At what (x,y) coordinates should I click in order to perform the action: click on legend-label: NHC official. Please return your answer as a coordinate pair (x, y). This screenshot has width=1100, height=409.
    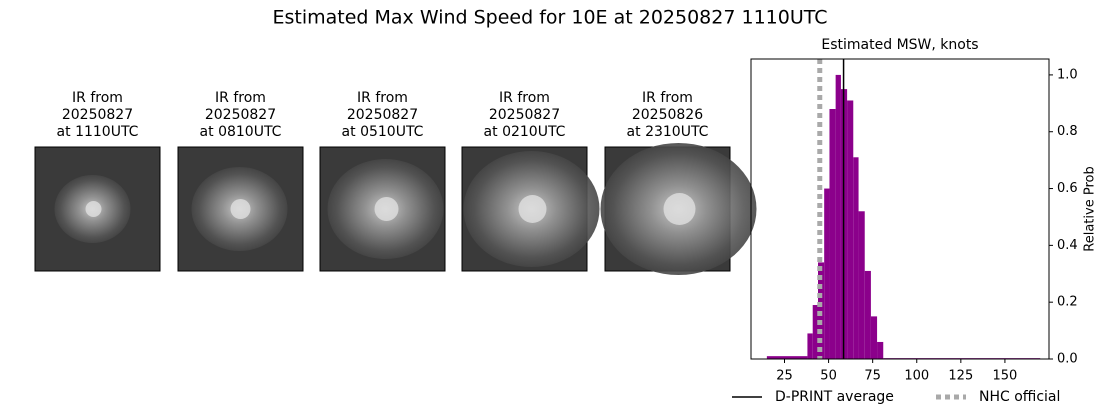
    Looking at the image, I should click on (1019, 397).